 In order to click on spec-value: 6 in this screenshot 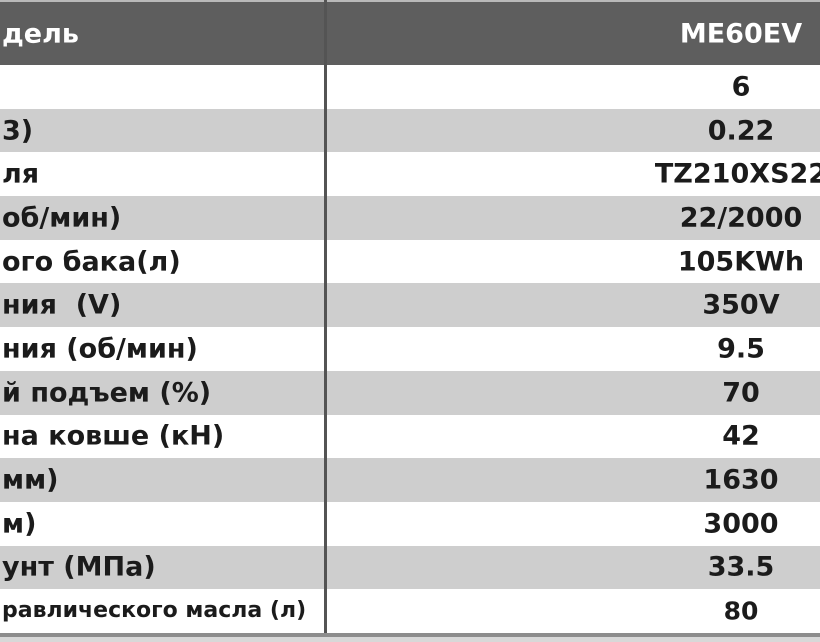, I will do `click(741, 87)`.